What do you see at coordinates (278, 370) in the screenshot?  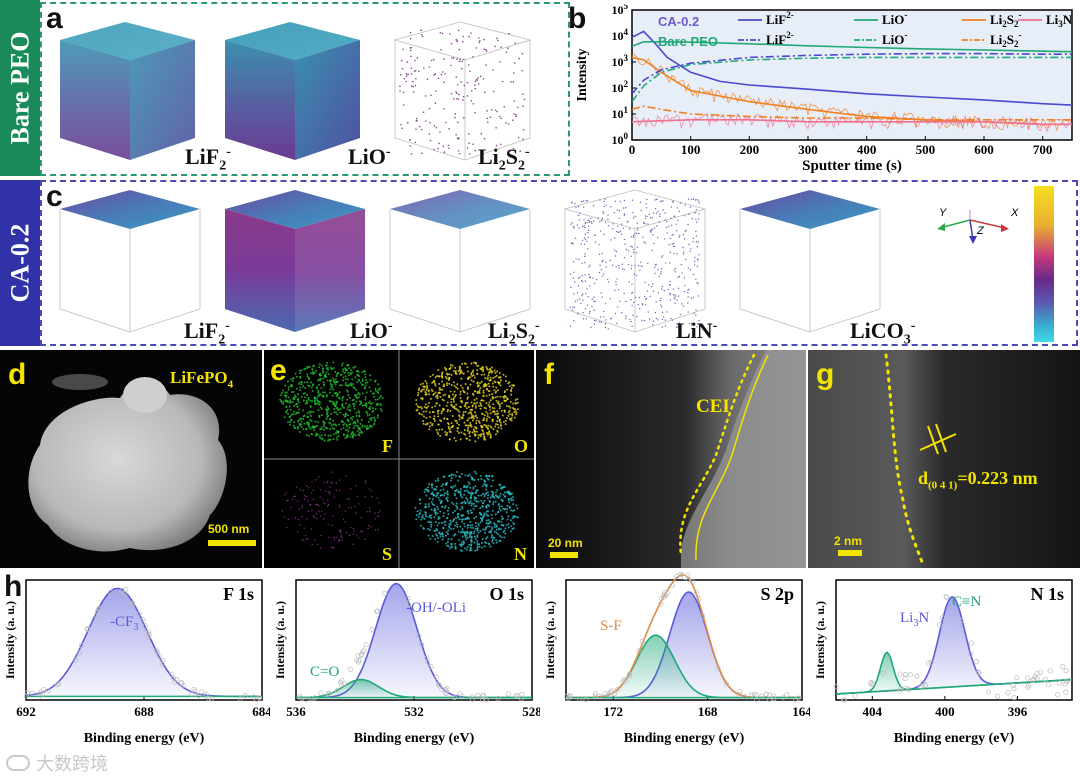 I see `panel-e-letter: e` at bounding box center [278, 370].